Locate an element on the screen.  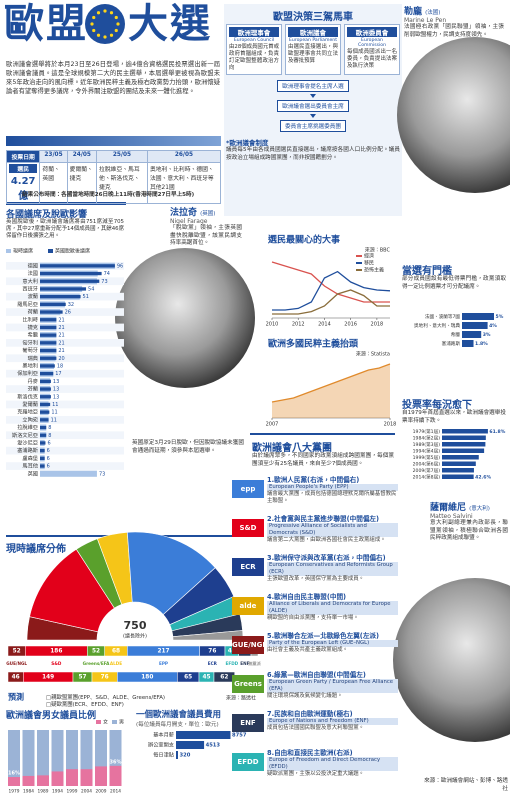
x-tick-label: 1999 is located at coordinates (72, 792).